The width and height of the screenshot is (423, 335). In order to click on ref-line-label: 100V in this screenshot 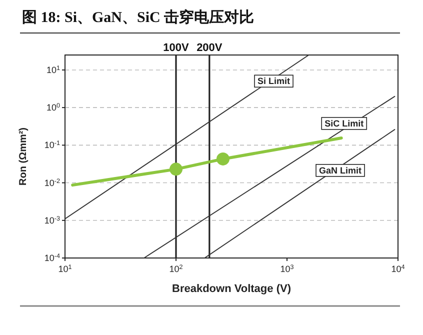, I will do `click(176, 48)`.